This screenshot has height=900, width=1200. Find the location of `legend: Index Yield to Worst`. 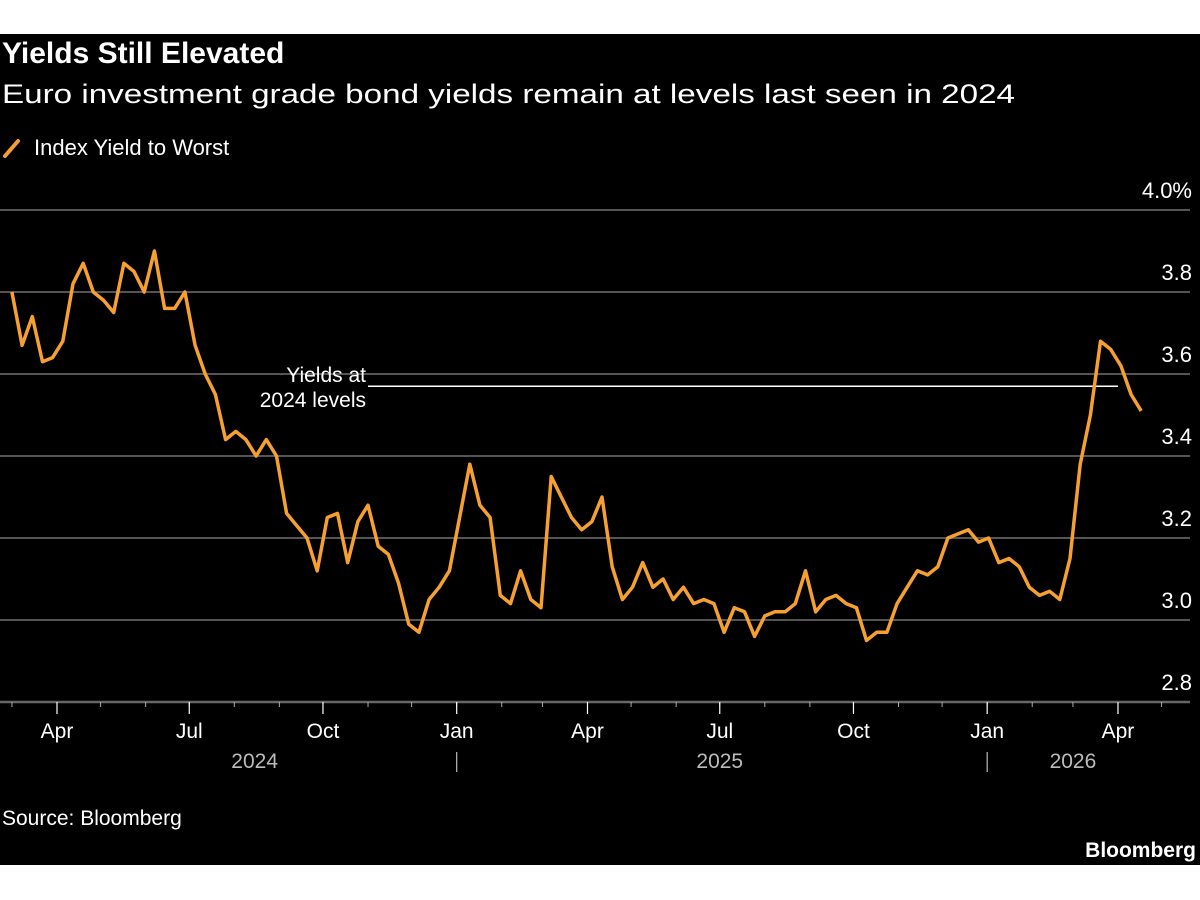

legend: Index Yield to Worst is located at coordinates (116, 147).